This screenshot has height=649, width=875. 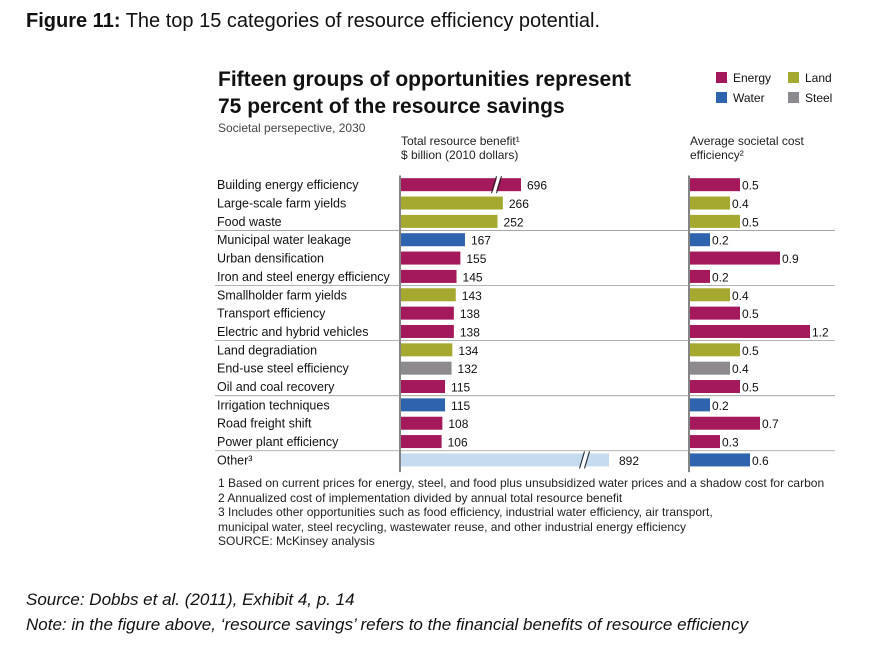 What do you see at coordinates (749, 98) in the screenshot?
I see `legend-label-water: Water` at bounding box center [749, 98].